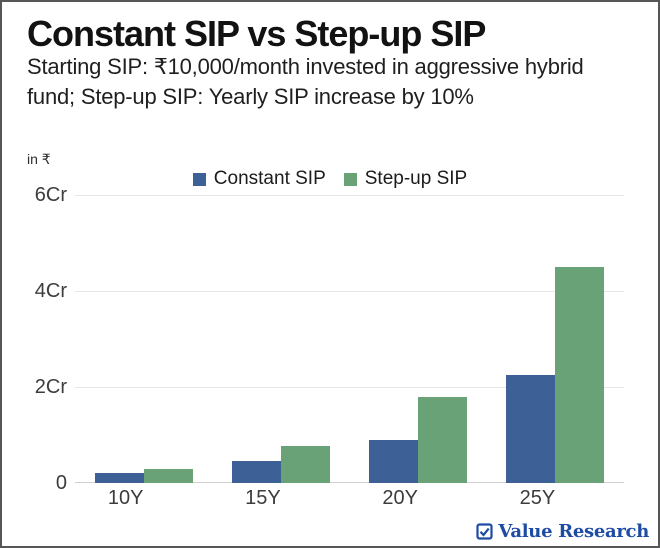 The height and width of the screenshot is (548, 660). I want to click on x-axis-tick-25y: 25Y, so click(537, 498).